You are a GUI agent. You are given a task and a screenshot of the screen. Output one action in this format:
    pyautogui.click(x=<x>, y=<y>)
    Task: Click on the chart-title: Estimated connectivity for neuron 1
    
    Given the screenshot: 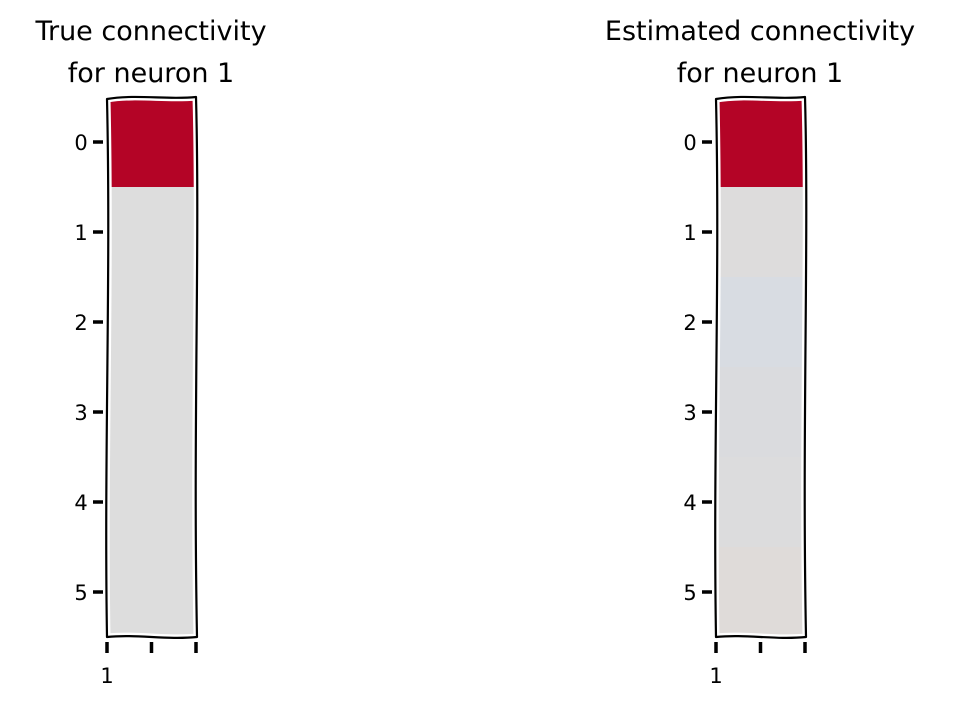 What is the action you would take?
    pyautogui.click(x=760, y=52)
    